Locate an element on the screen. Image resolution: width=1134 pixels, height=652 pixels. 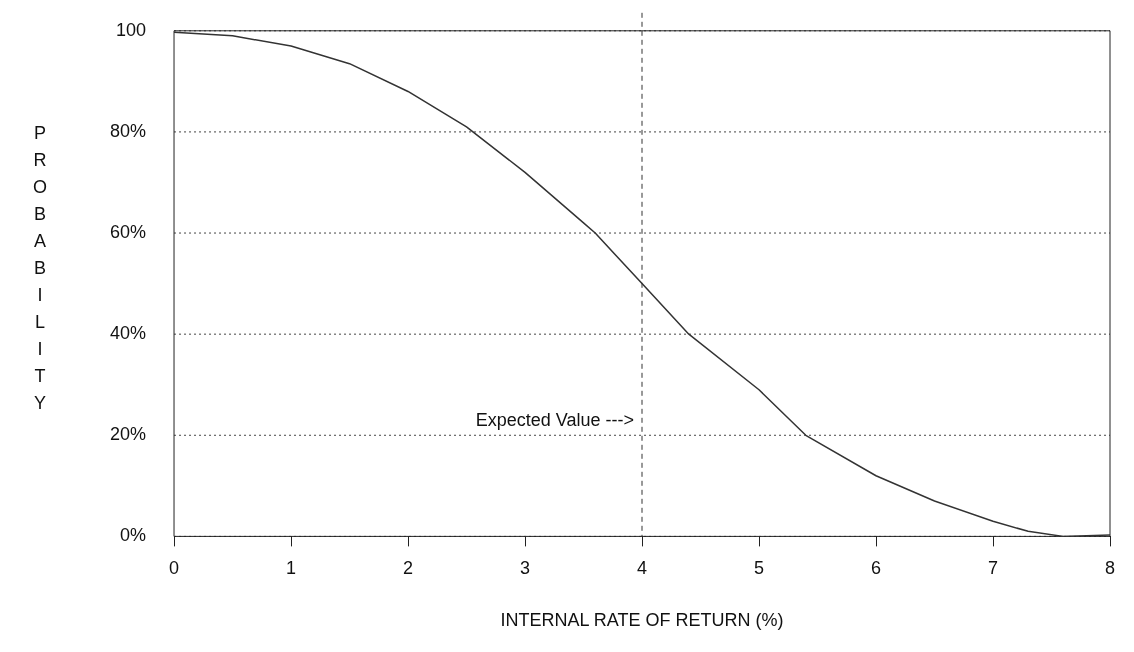
x-tick-label: 2 is located at coordinates (408, 568).